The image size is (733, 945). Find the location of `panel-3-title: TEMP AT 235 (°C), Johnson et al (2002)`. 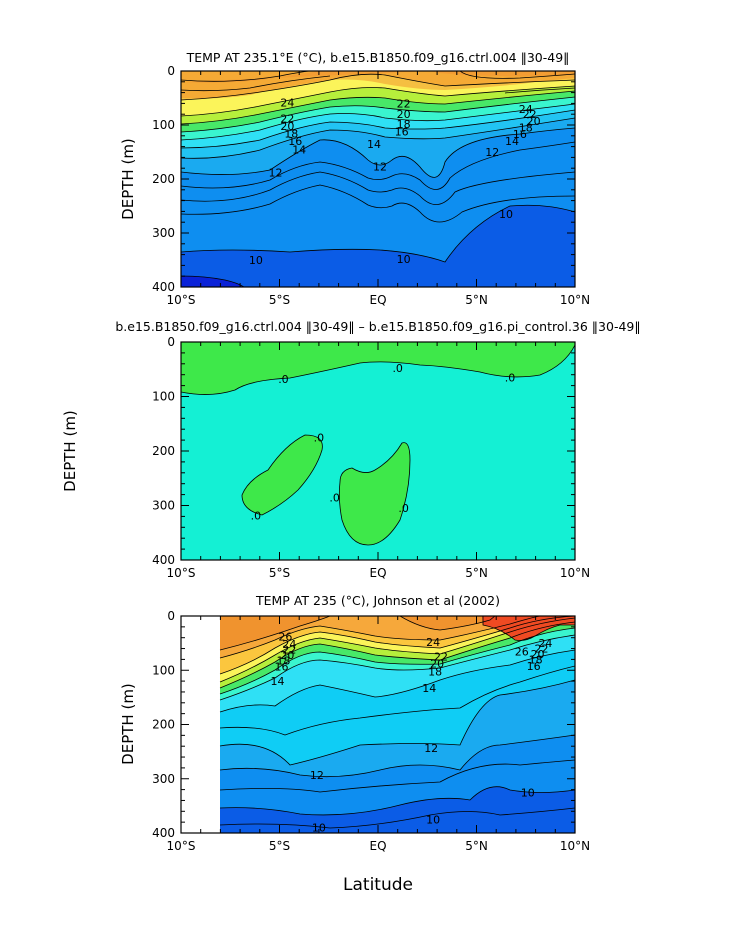

panel-3-title: TEMP AT 235 (°C), Johnson et al (2002) is located at coordinates (377, 600).